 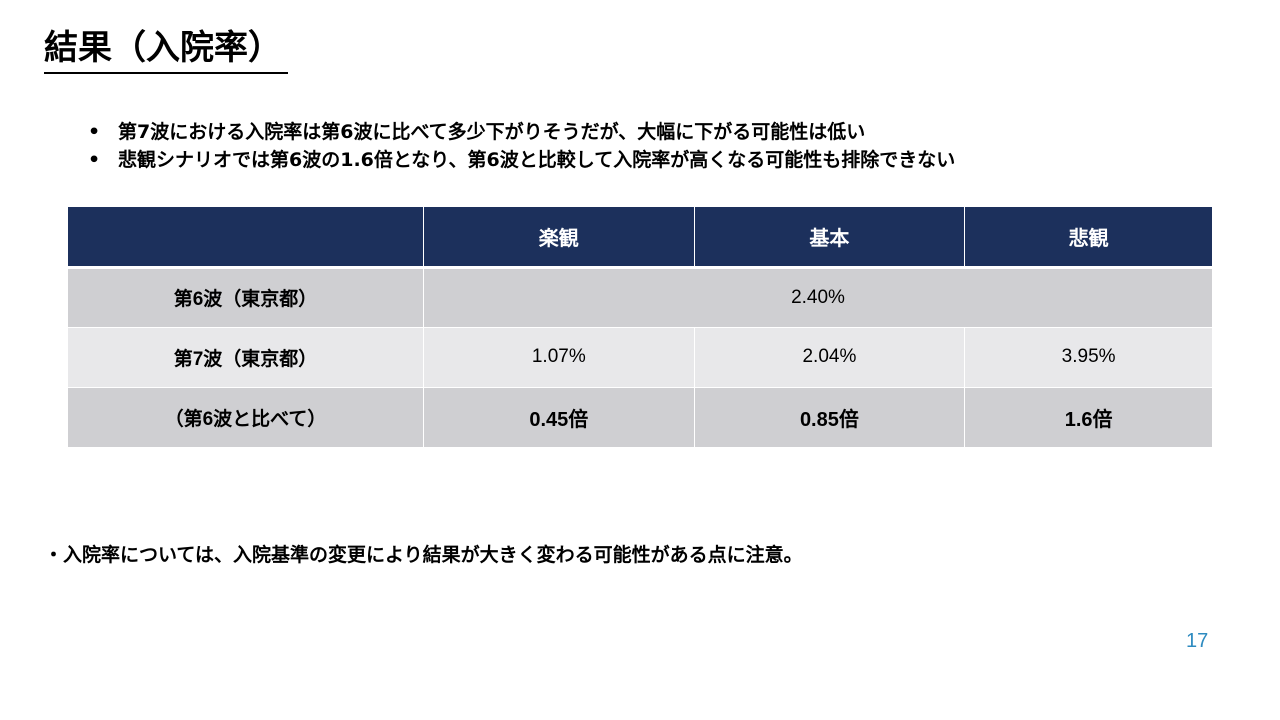 I want to click on header-cell-base: 基本, so click(x=829, y=238).